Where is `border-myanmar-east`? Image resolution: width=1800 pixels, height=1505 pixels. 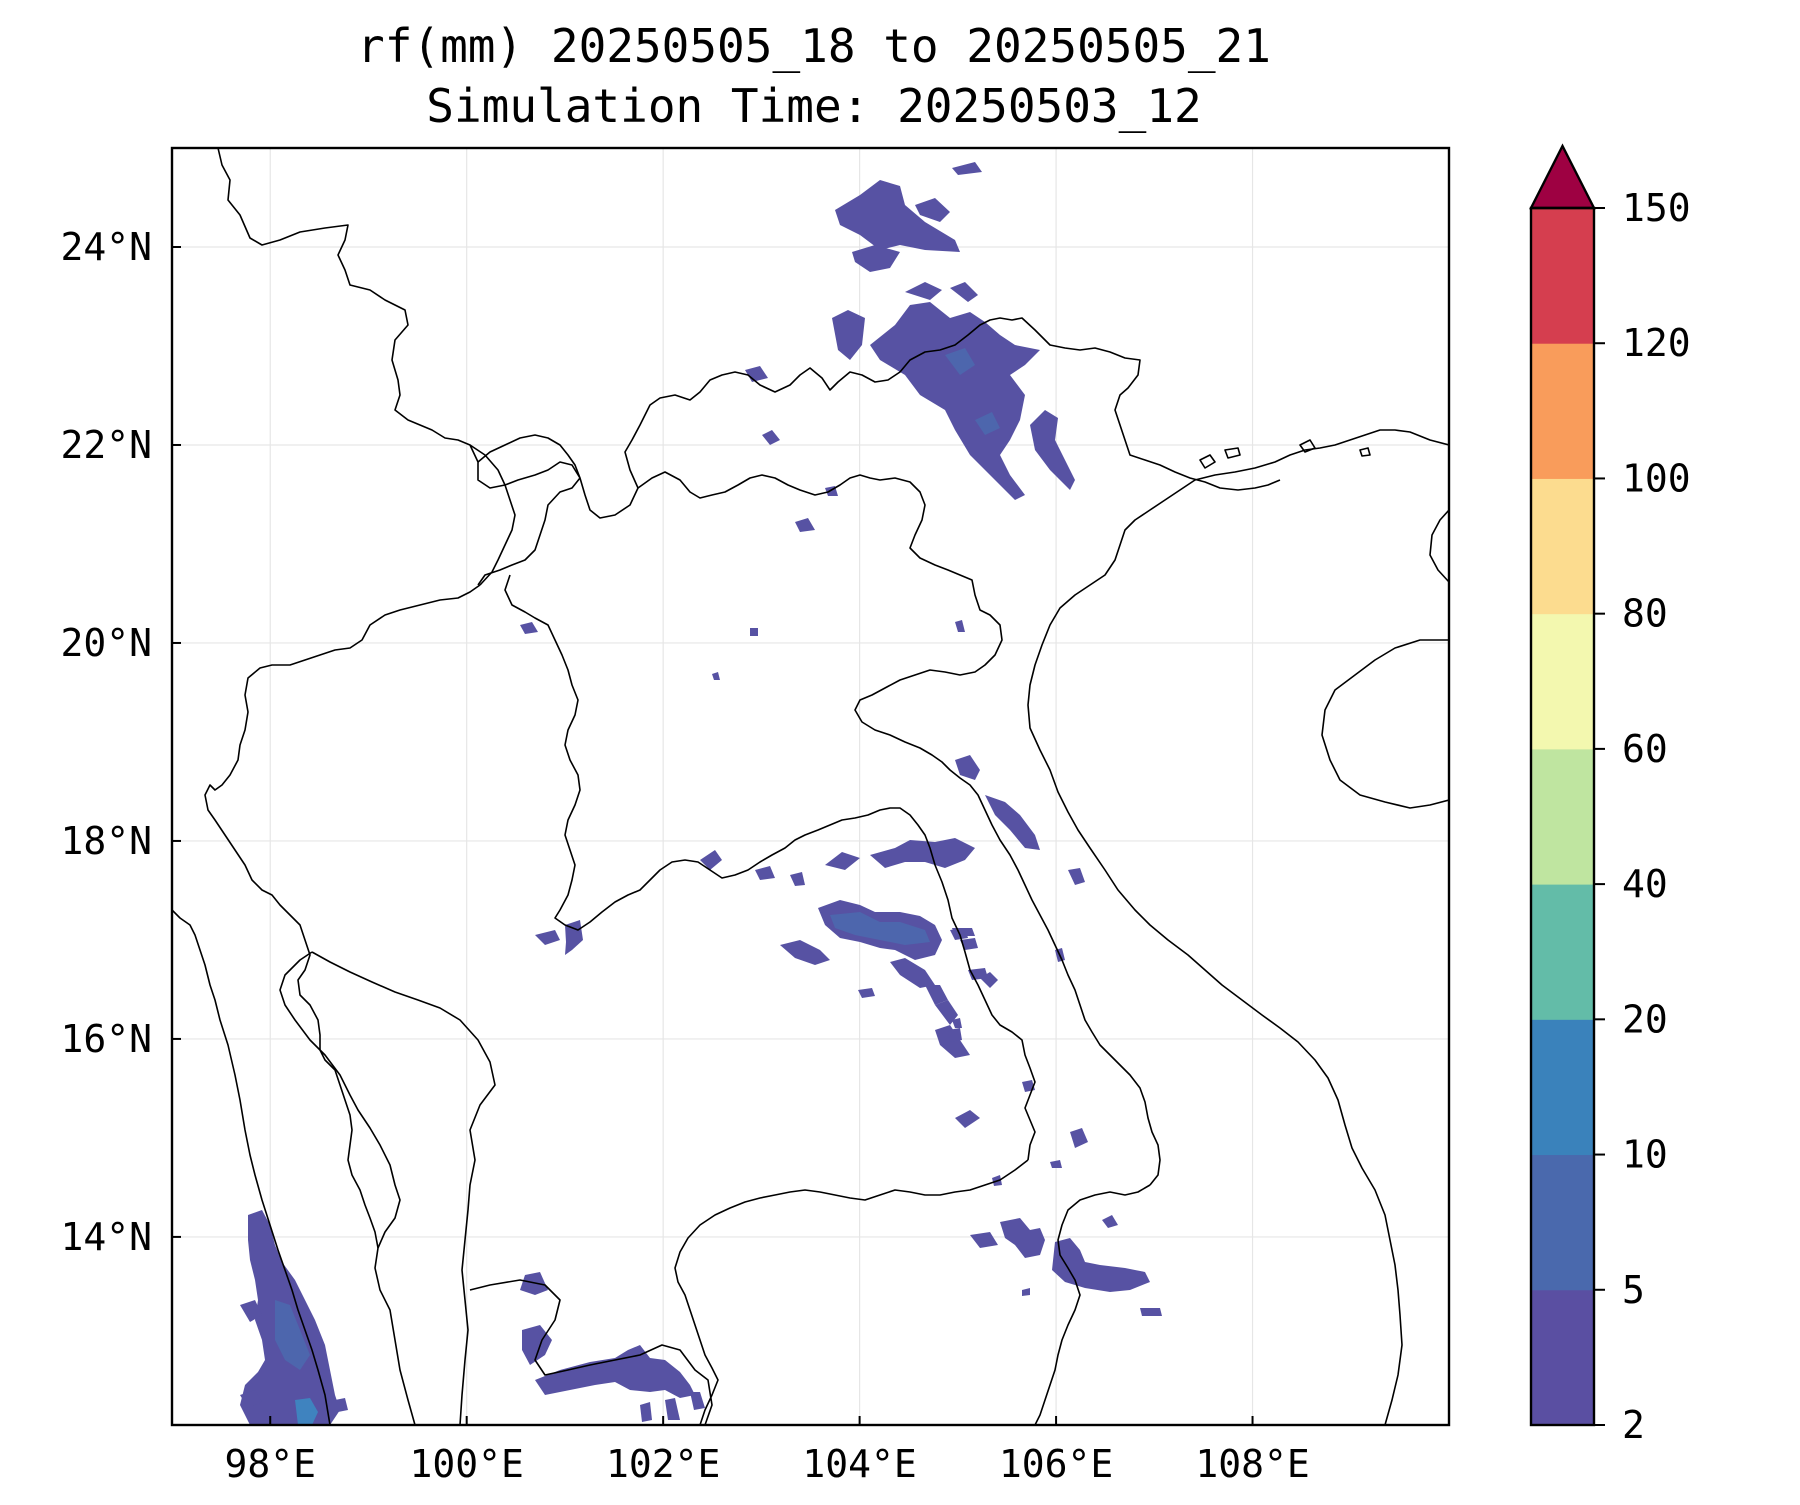 border-myanmar-east is located at coordinates (492, 515).